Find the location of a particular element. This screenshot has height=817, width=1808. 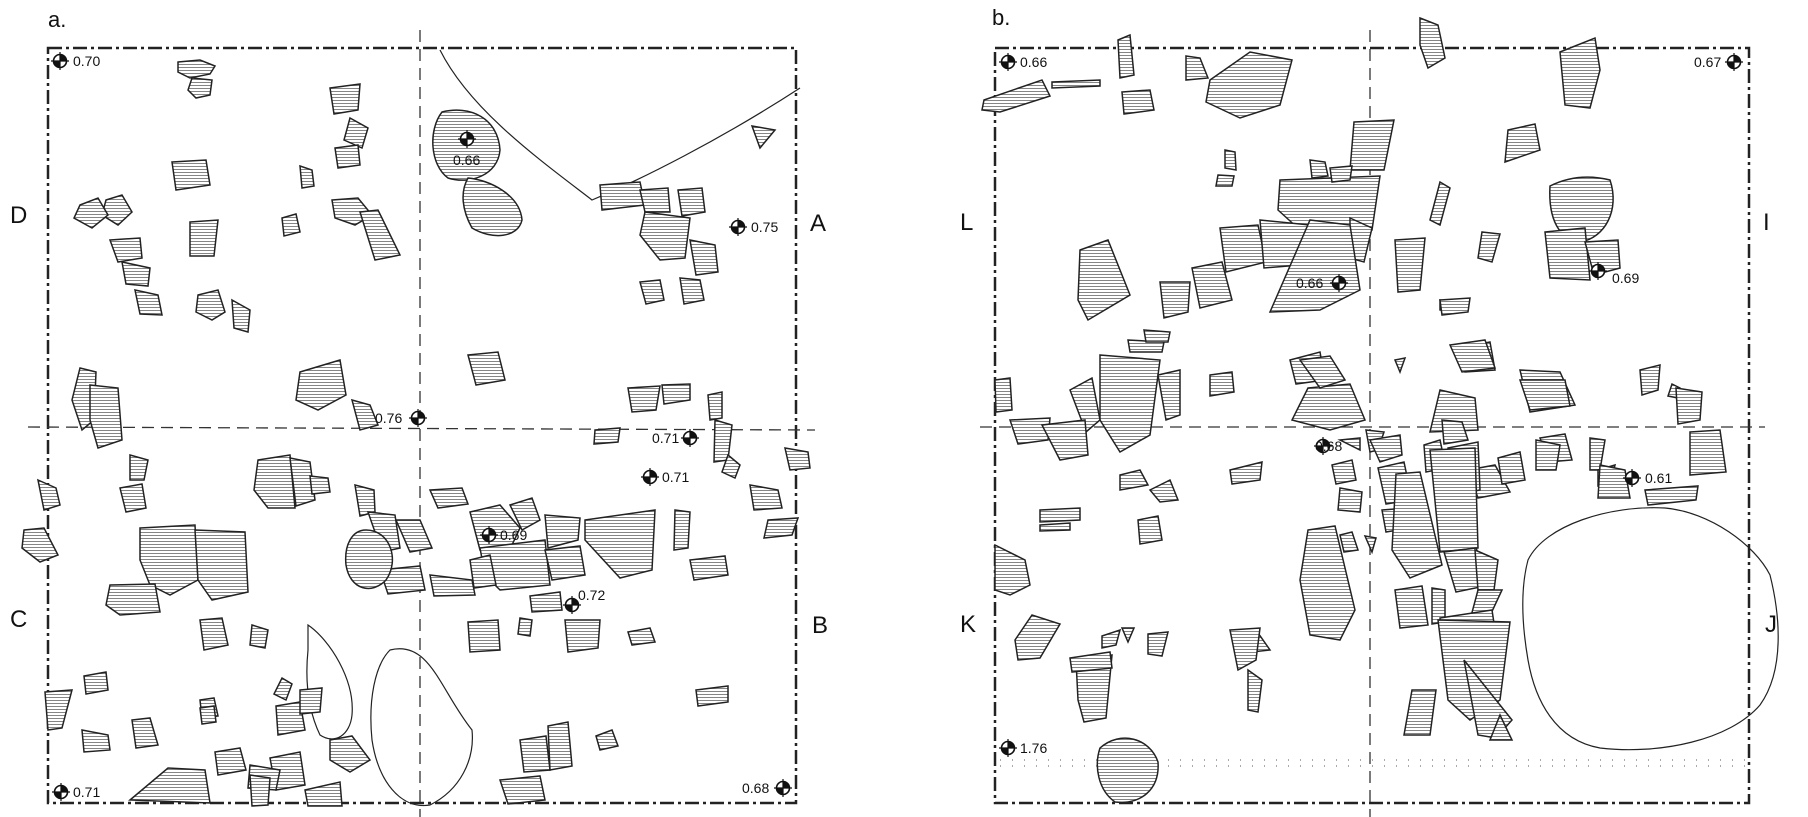

side-label-c: C is located at coordinates (18, 619).